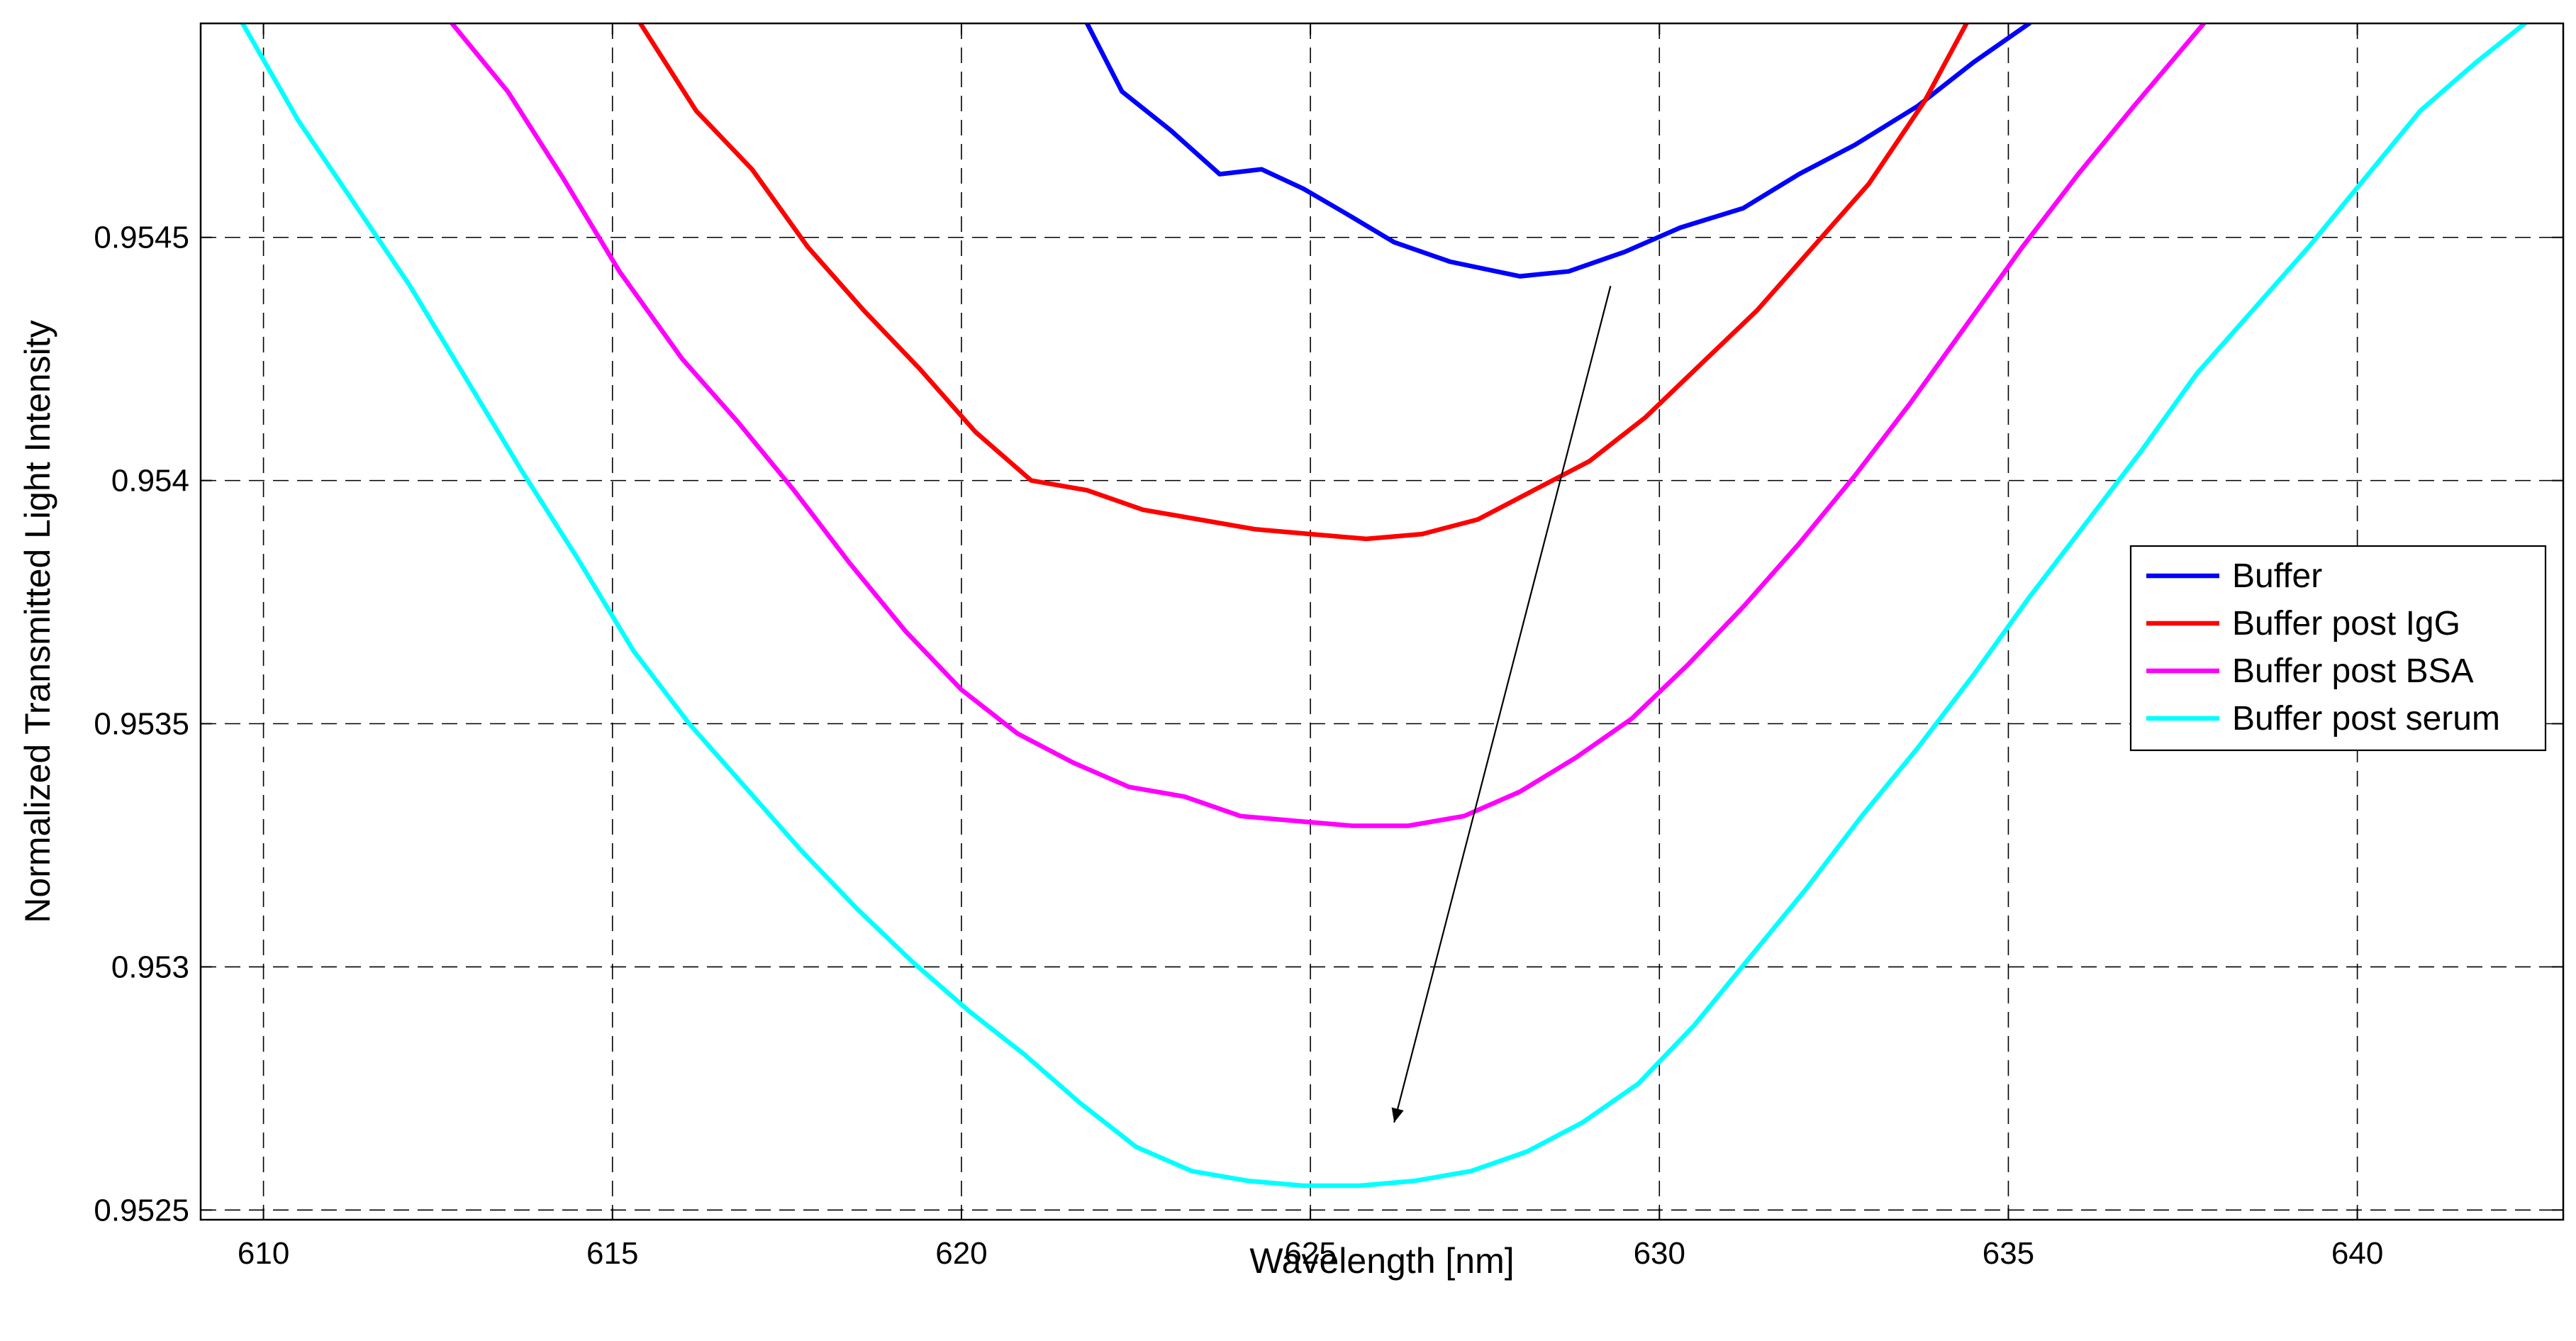 This screenshot has height=1341, width=2576. I want to click on x-tick-label: 610, so click(263, 1253).